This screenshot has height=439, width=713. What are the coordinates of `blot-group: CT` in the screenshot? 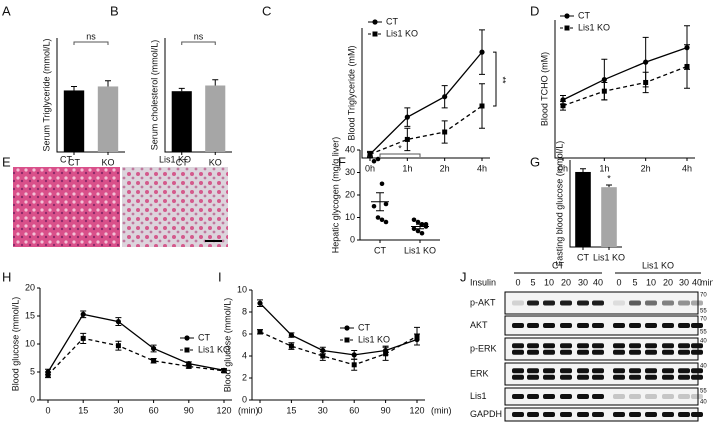 It's located at (558, 265).